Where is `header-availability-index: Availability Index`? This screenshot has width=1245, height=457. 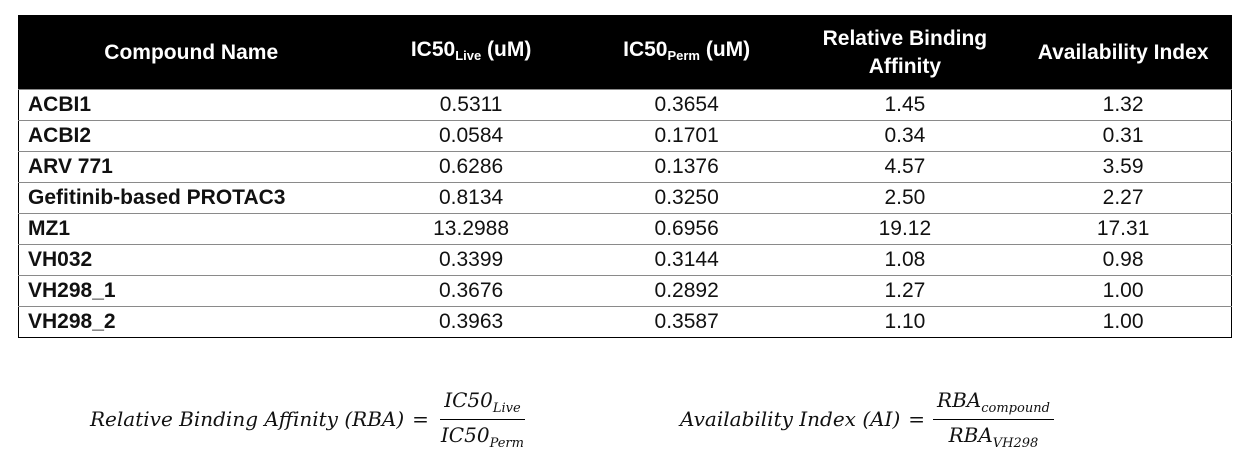
header-availability-index: Availability Index is located at coordinates (1123, 52).